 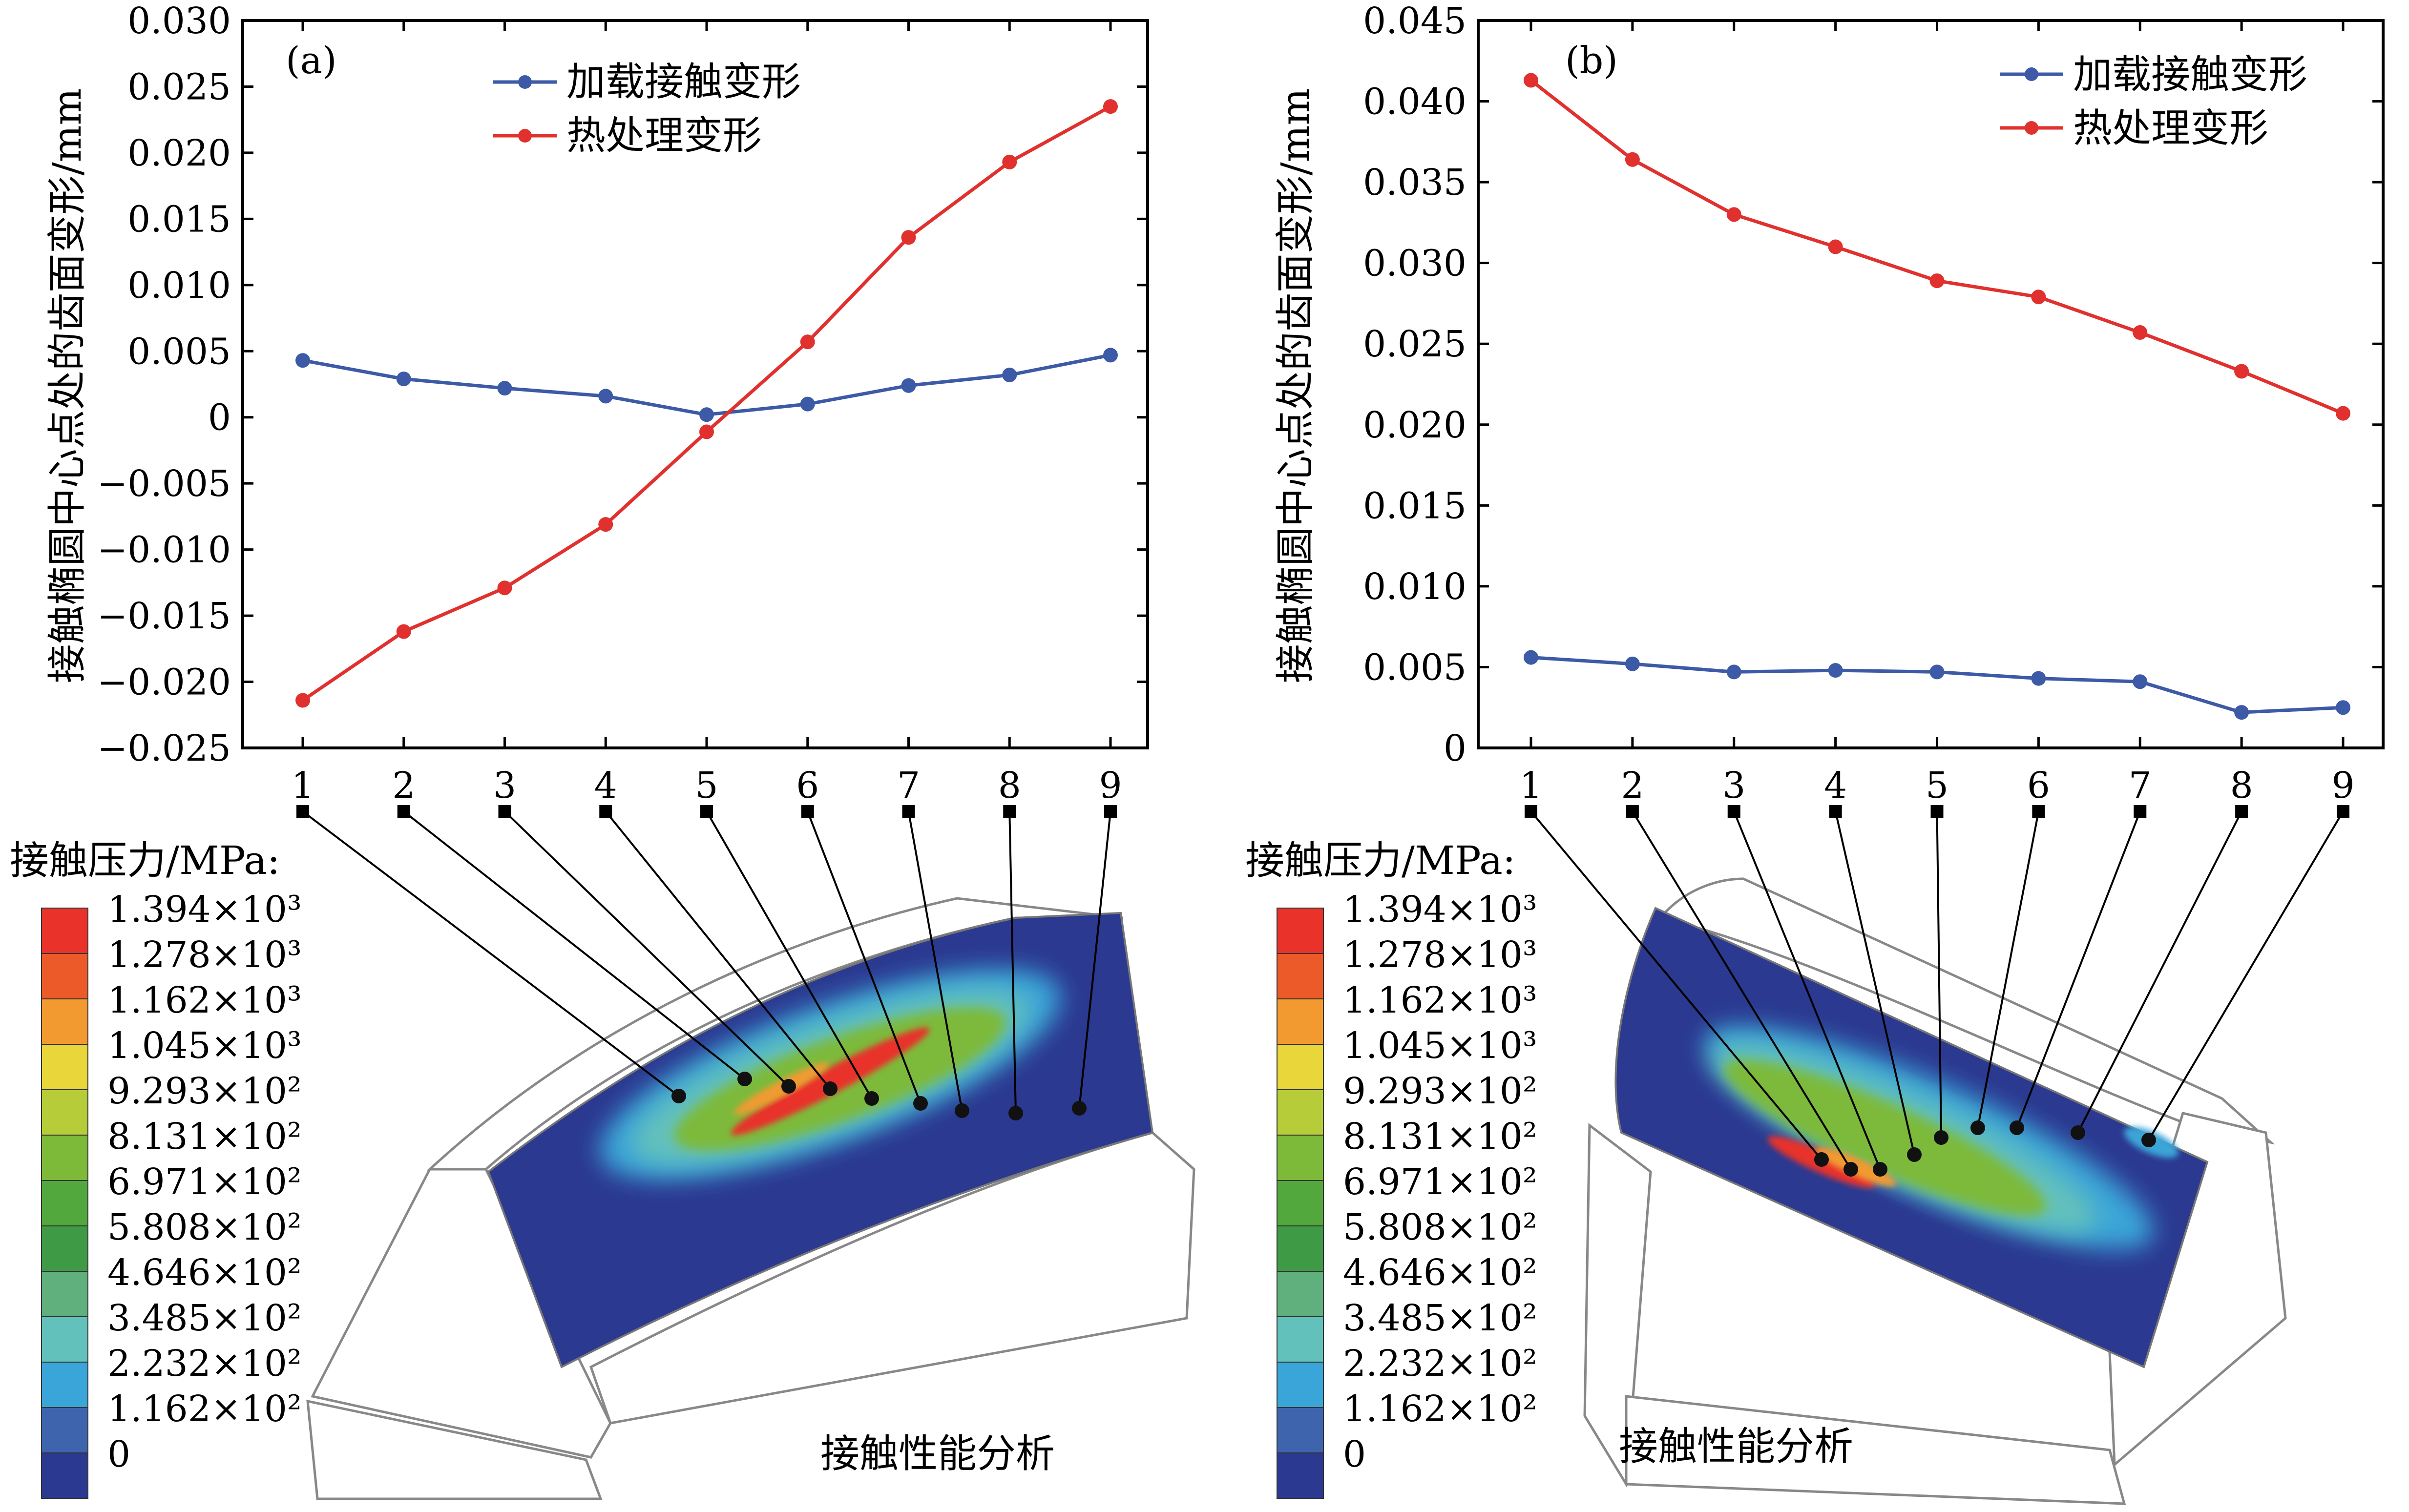 I want to click on contact-analysis-label: 接触性能分析, so click(x=1736, y=1446).